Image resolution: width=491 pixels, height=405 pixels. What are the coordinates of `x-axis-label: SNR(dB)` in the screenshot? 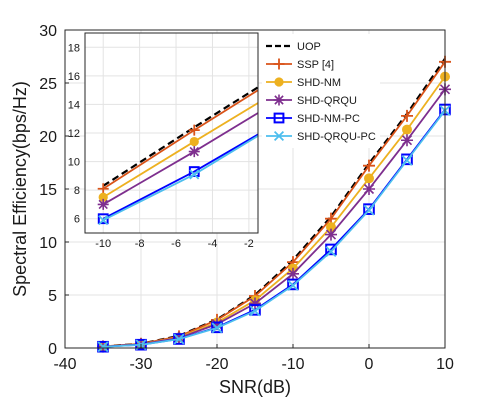 It's located at (255, 387).